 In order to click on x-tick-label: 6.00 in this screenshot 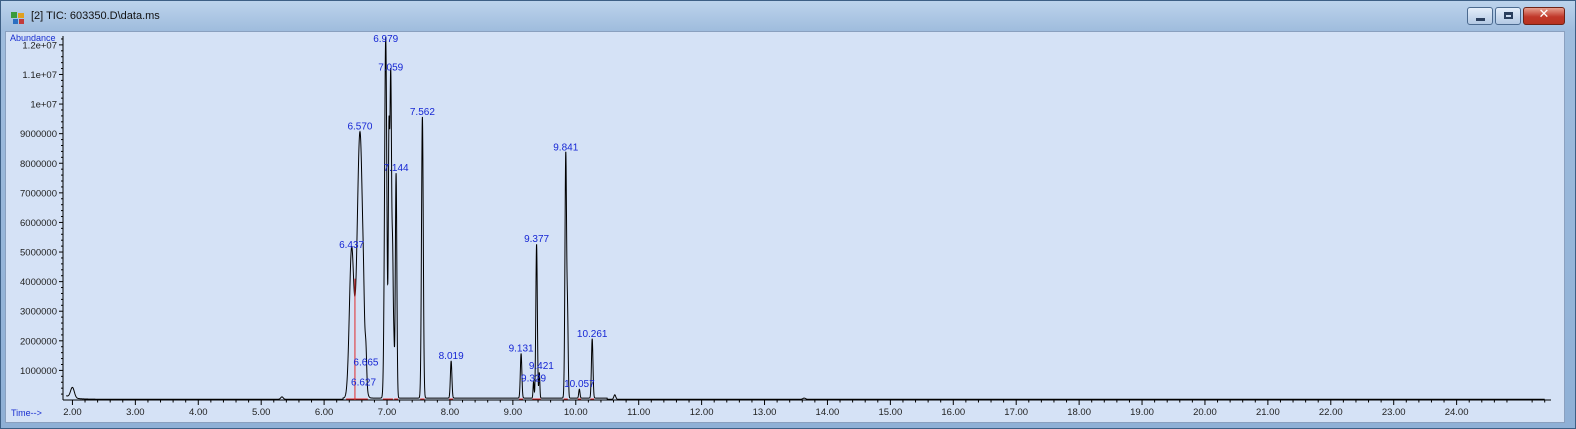, I will do `click(324, 412)`.